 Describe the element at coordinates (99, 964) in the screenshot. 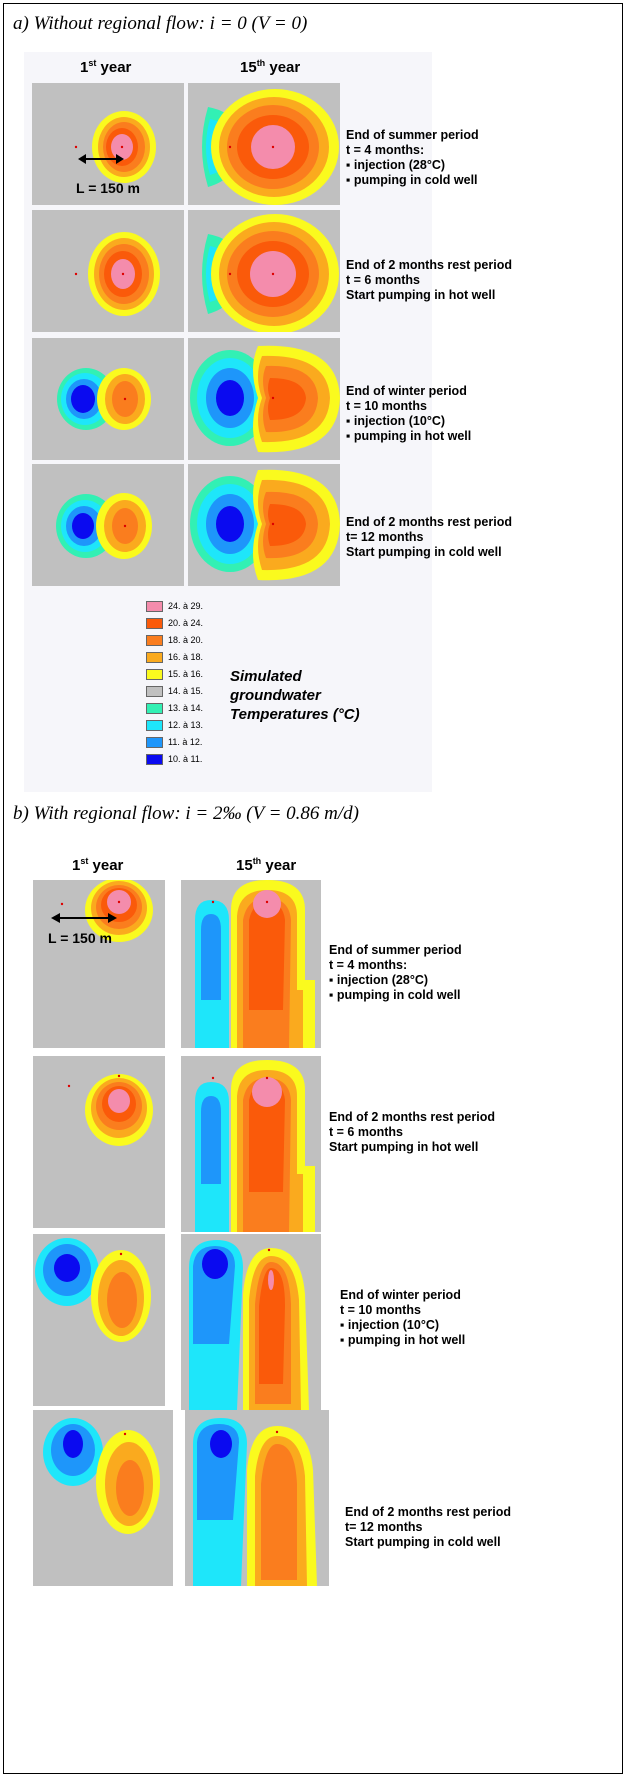

I see `plume-panel-b-year1-summer` at that location.